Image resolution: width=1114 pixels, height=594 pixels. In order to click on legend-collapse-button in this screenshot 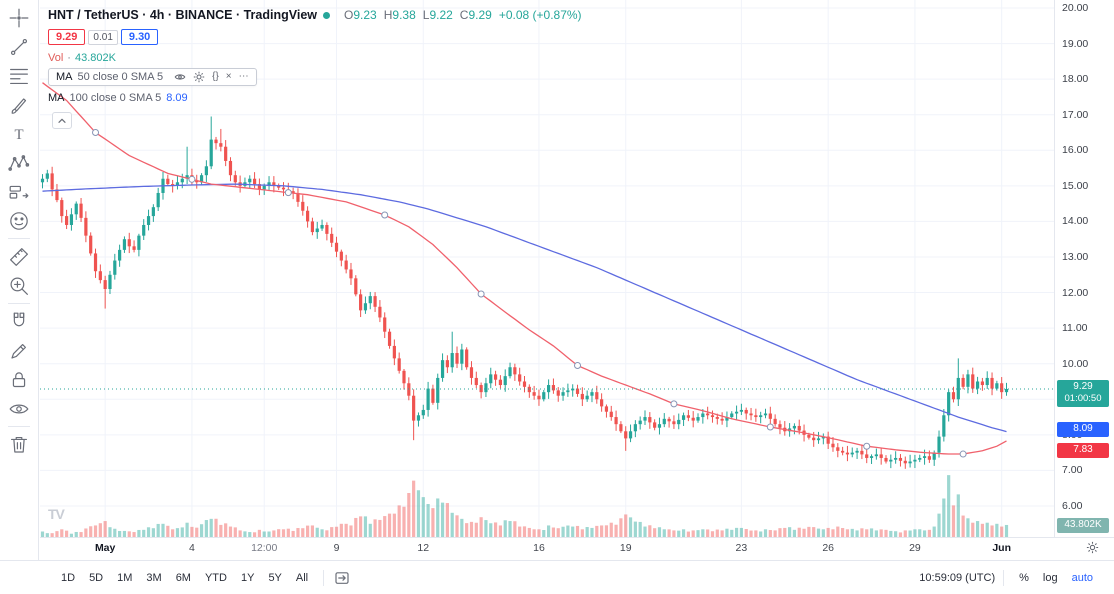, I will do `click(62, 120)`.